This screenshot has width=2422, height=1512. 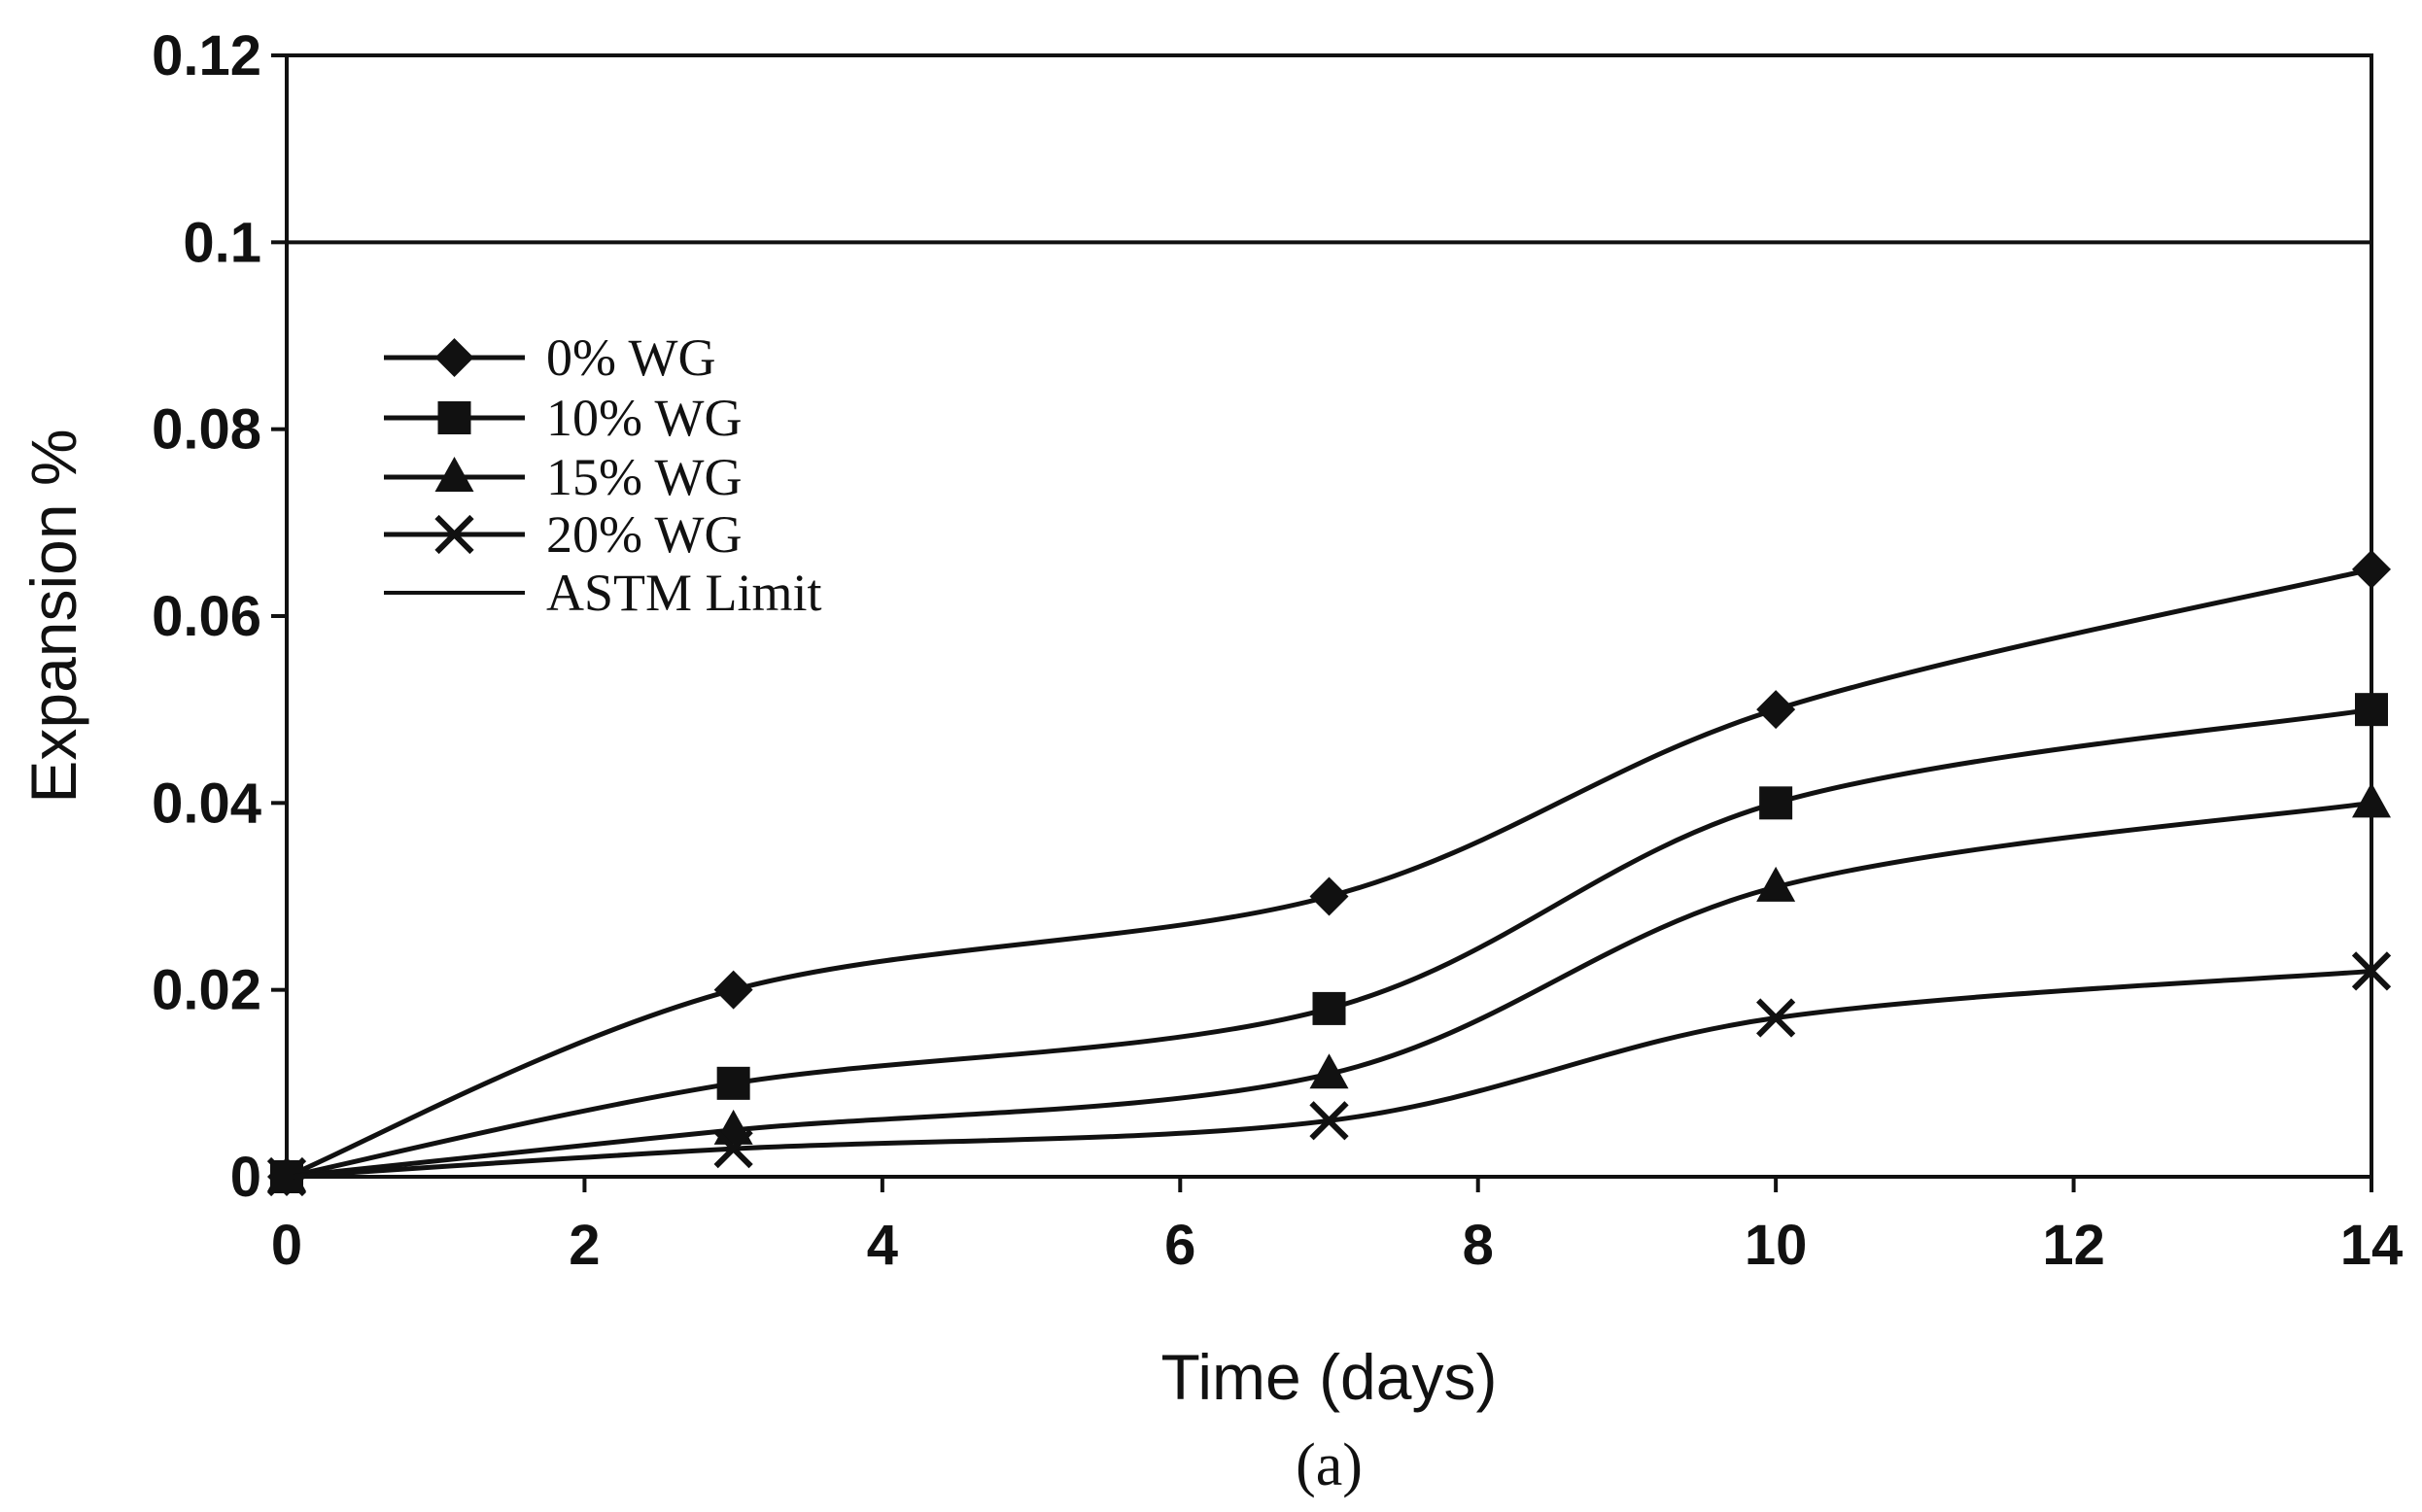 I want to click on legend-10pct-wg-label: 10% WG, so click(x=644, y=418).